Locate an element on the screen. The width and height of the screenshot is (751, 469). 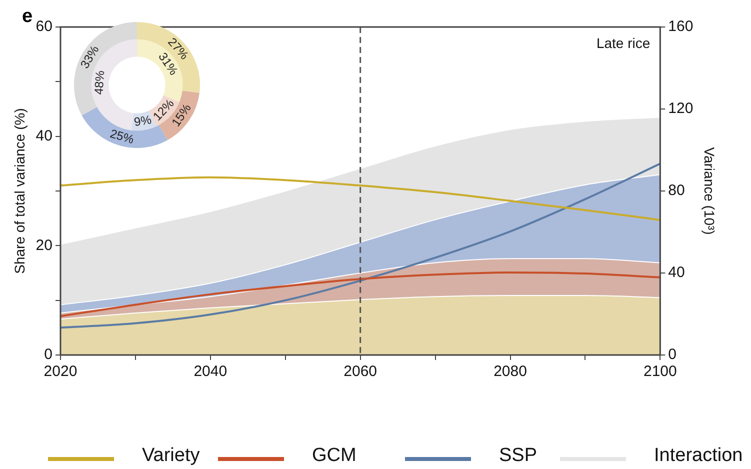
y2-tick-label: 160 is located at coordinates (681, 27).